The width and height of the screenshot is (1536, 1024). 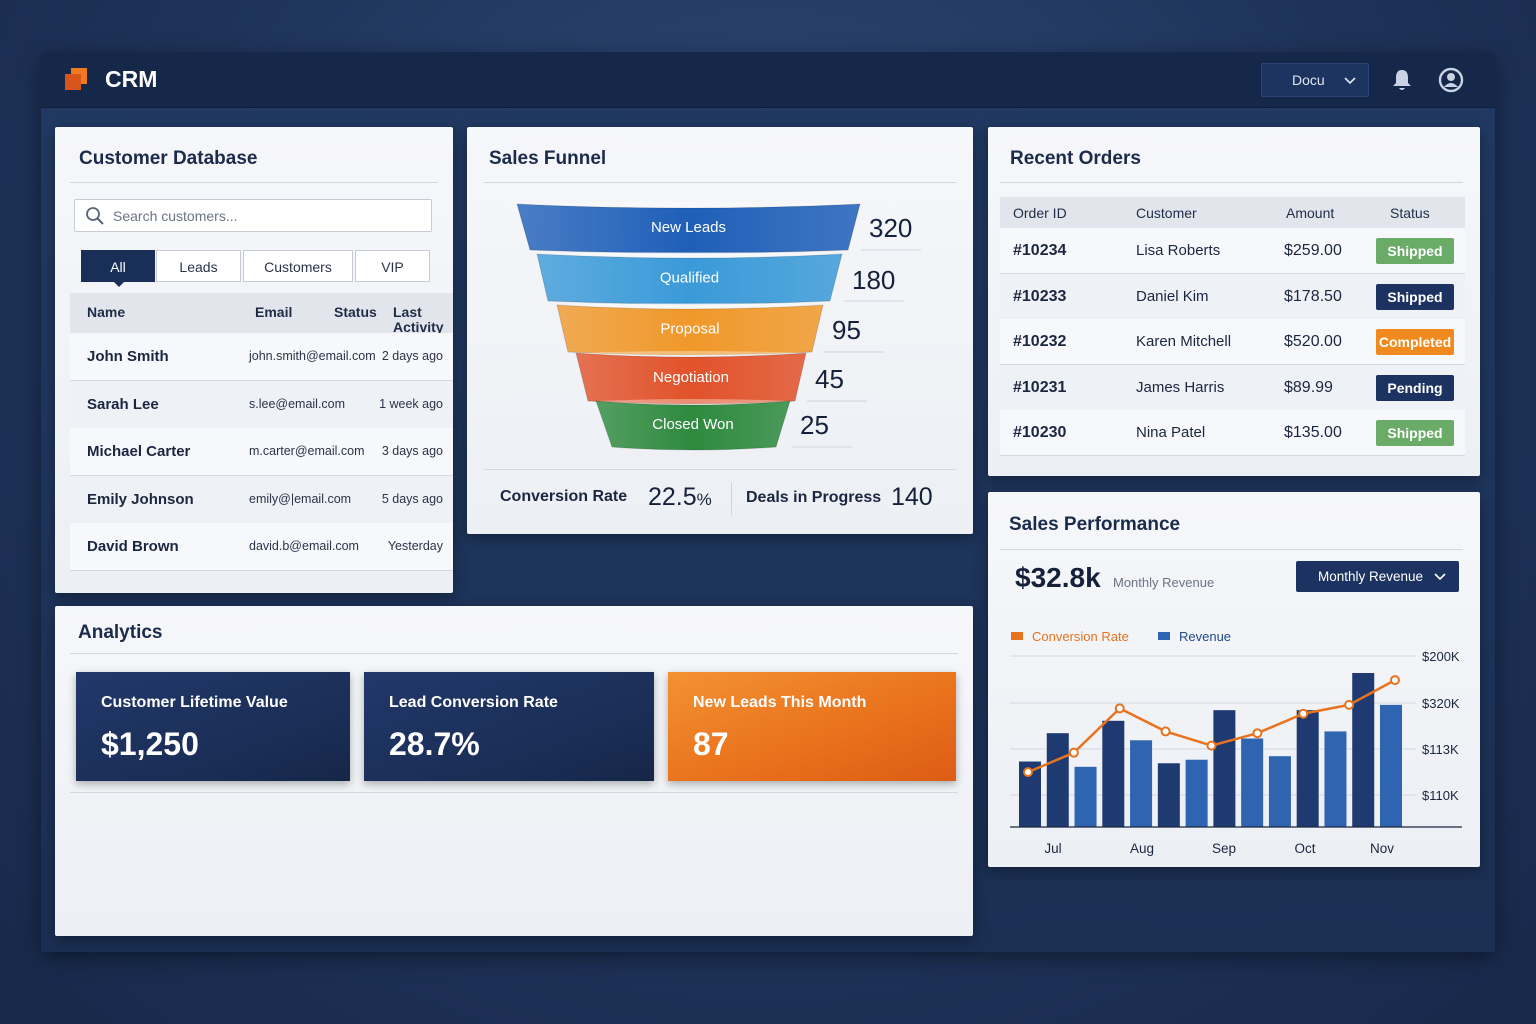 I want to click on revenue-value: $32.8k, so click(x=1058, y=577).